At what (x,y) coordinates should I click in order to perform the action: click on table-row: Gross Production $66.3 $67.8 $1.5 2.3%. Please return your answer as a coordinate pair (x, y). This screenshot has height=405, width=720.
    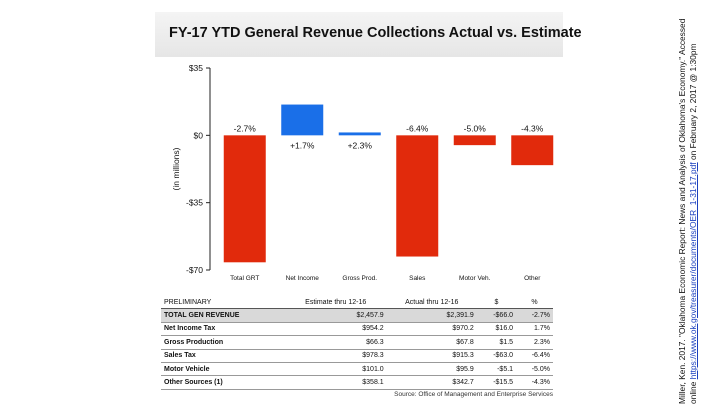
    Looking at the image, I should click on (357, 342).